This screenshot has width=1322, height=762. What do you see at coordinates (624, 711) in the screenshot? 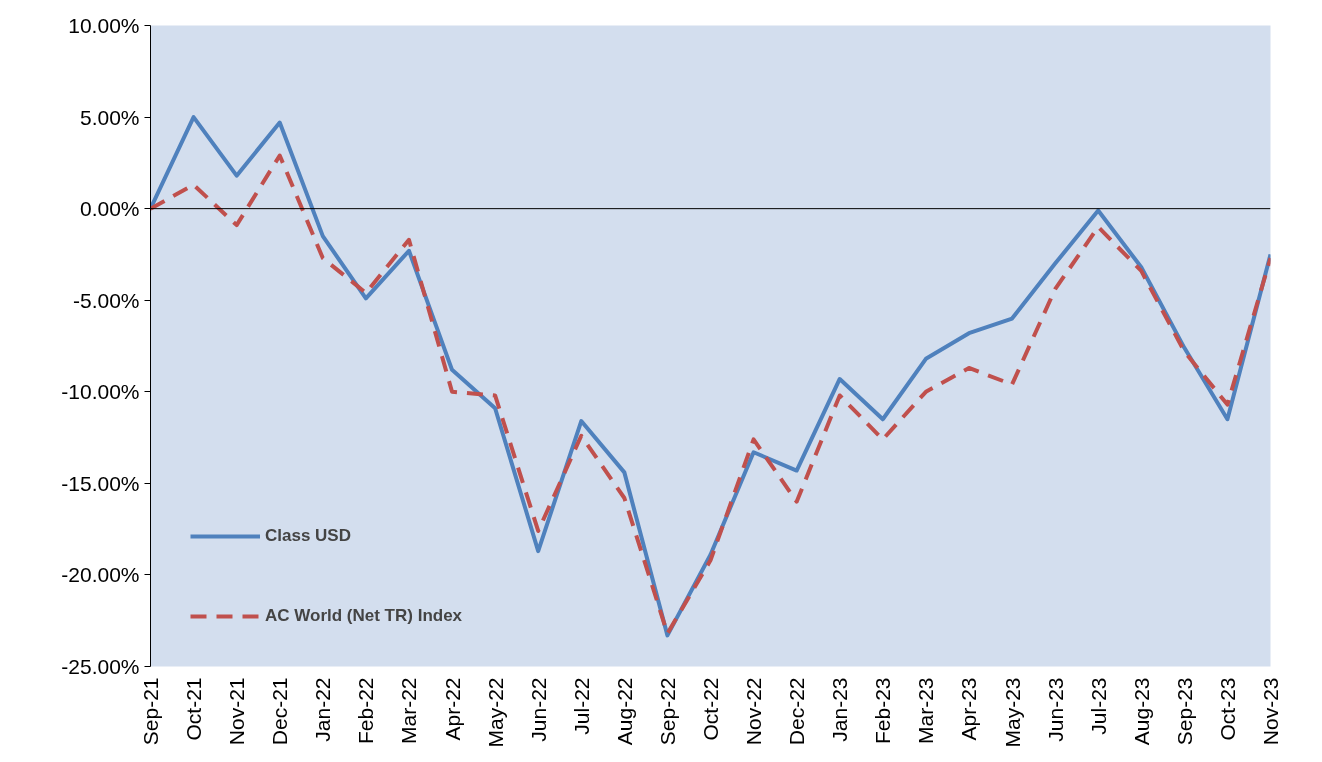
I see `x-tick-label: Aug-22` at bounding box center [624, 711].